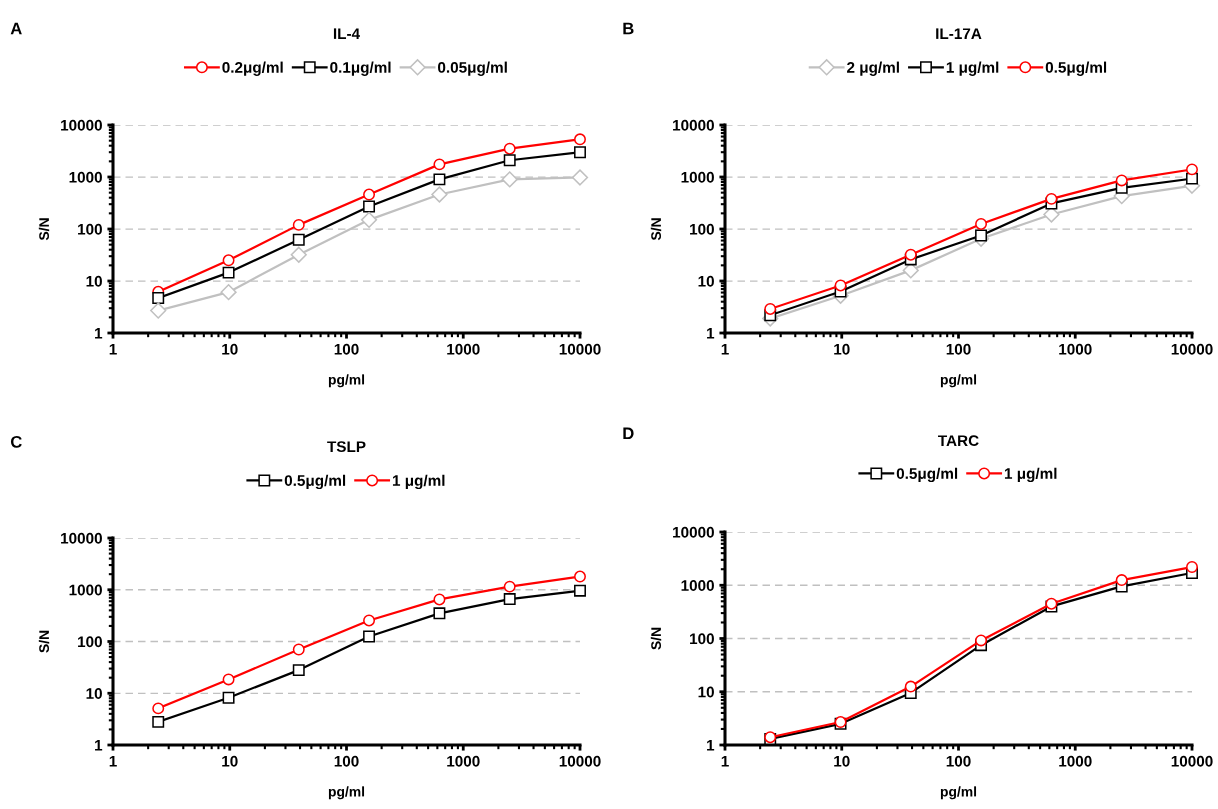 The image size is (1218, 809). What do you see at coordinates (16, 441) in the screenshot?
I see `text: C` at bounding box center [16, 441].